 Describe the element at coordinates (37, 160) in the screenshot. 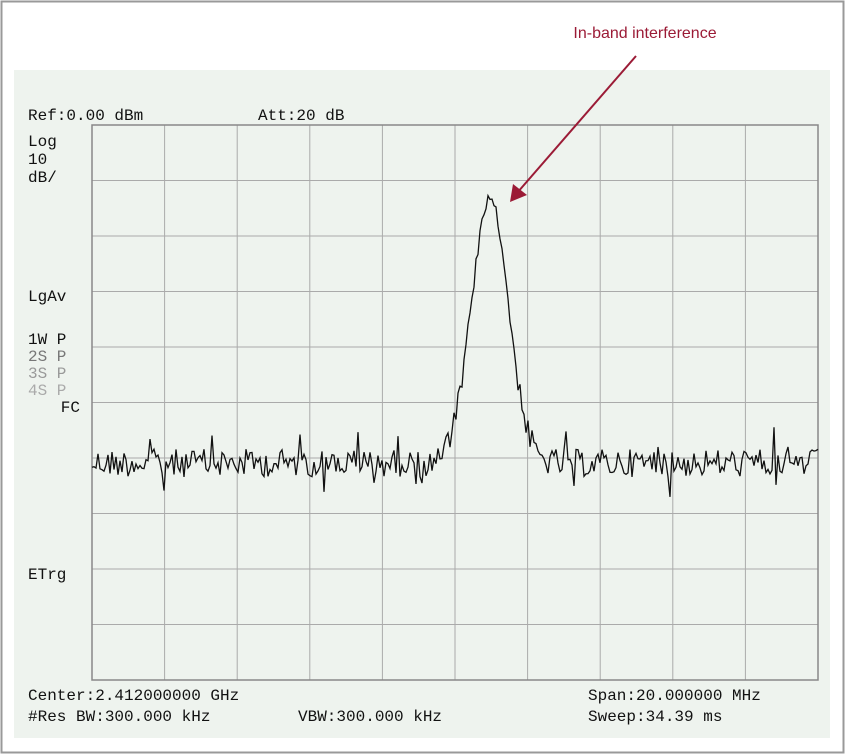

I see `side-label: 10` at that location.